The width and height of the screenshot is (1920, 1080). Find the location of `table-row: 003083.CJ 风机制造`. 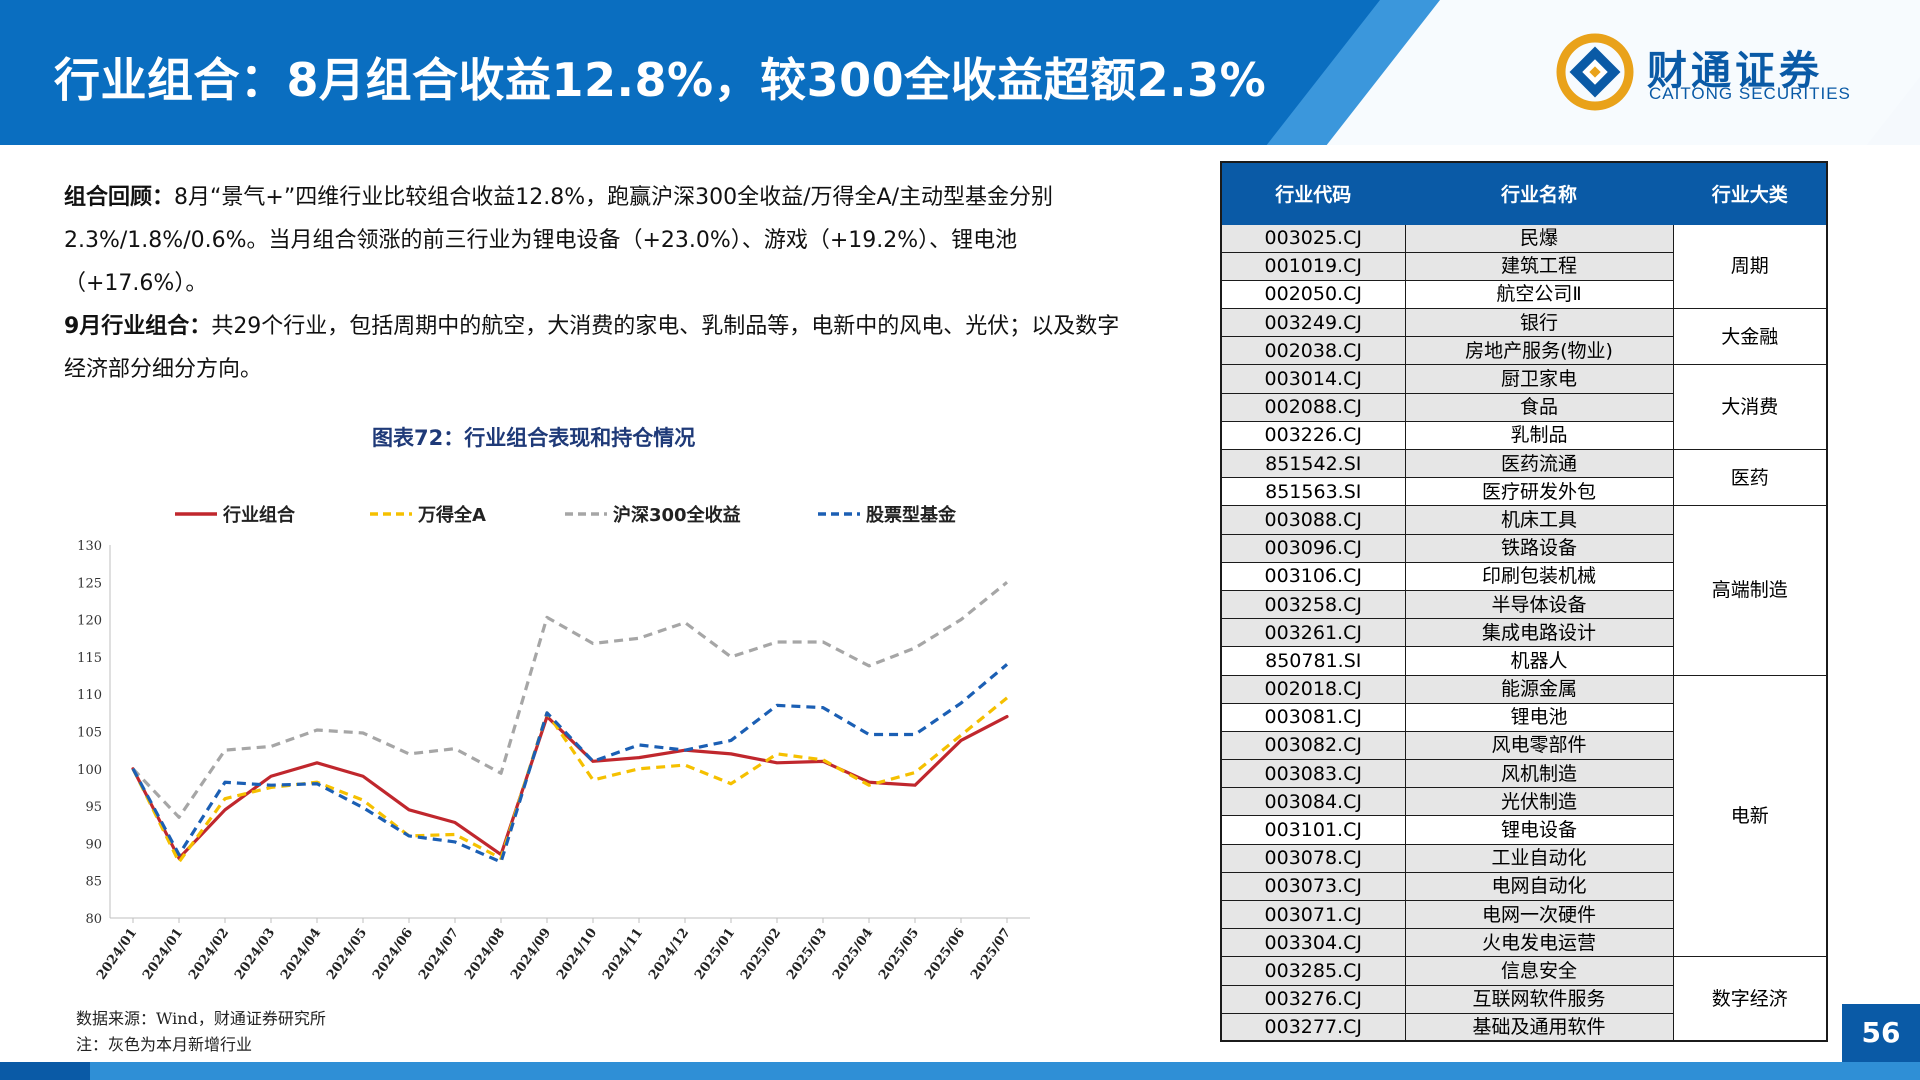

table-row: 003083.CJ 风机制造 is located at coordinates (1523, 774).